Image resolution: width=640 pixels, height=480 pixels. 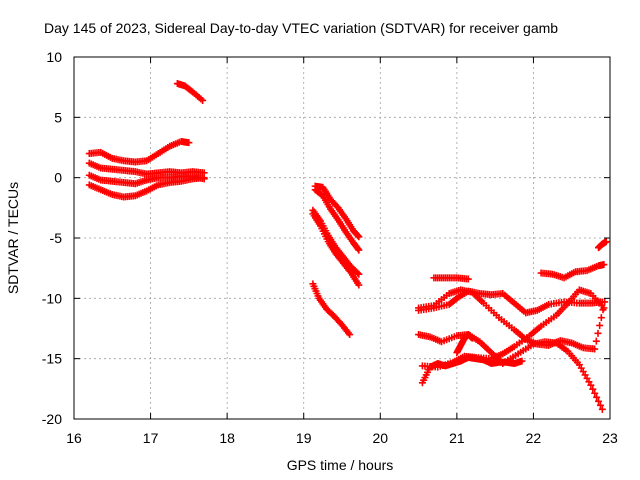 What do you see at coordinates (54, 57) in the screenshot?
I see `y-tick-label: 10` at bounding box center [54, 57].